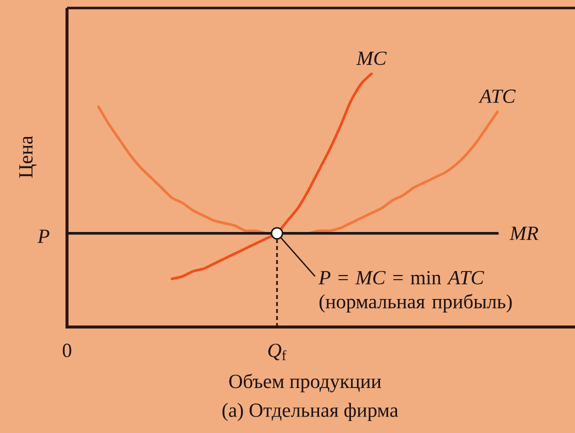  Describe the element at coordinates (371, 59) in the screenshot. I see `series-label: MC` at that location.